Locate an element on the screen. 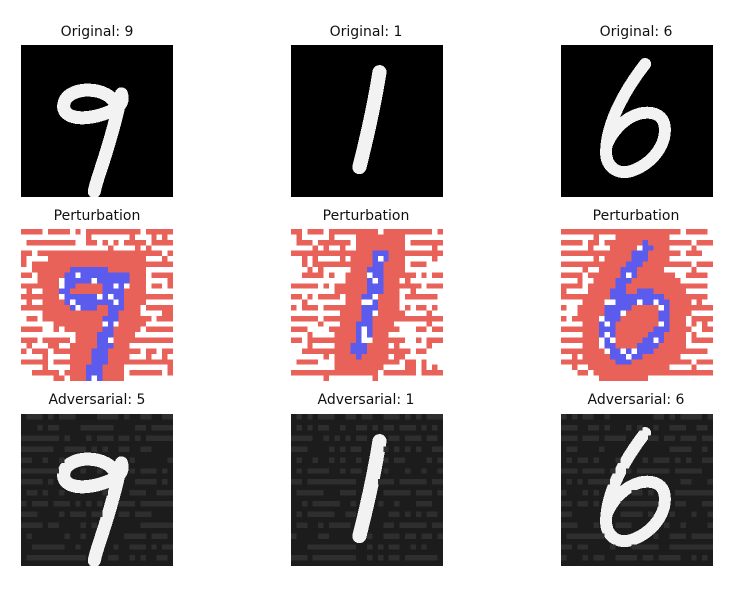 The height and width of the screenshot is (592, 736). title-adversarial-9: Adversarial: 5 is located at coordinates (97, 400).